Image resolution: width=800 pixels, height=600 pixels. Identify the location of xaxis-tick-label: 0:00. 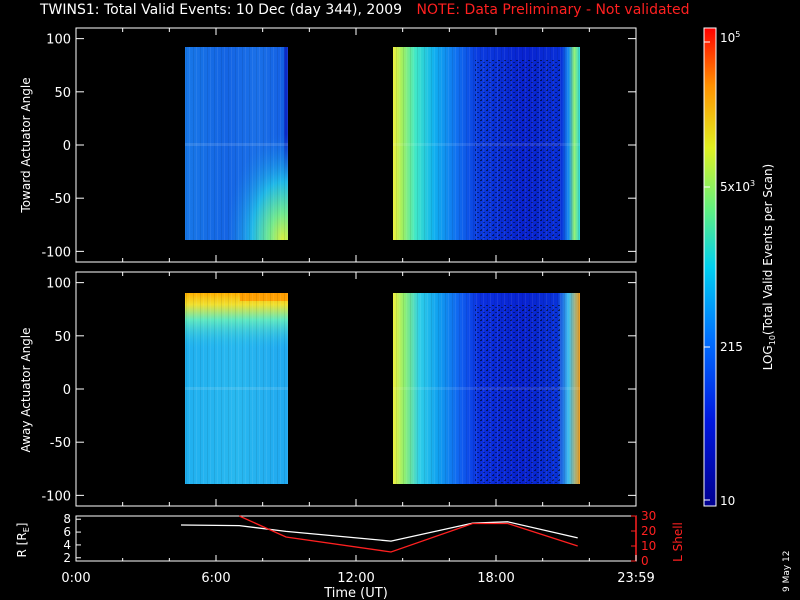
(75, 578).